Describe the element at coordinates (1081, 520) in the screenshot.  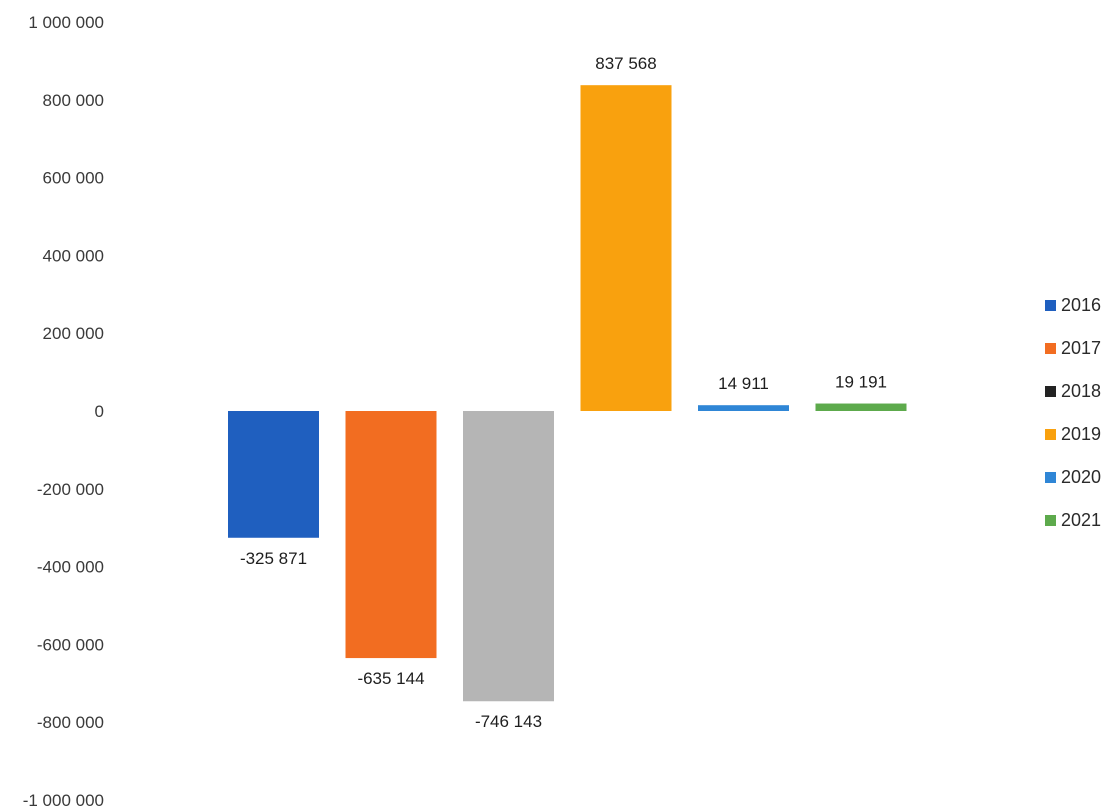
I see `legend-label-2021: 2021` at that location.